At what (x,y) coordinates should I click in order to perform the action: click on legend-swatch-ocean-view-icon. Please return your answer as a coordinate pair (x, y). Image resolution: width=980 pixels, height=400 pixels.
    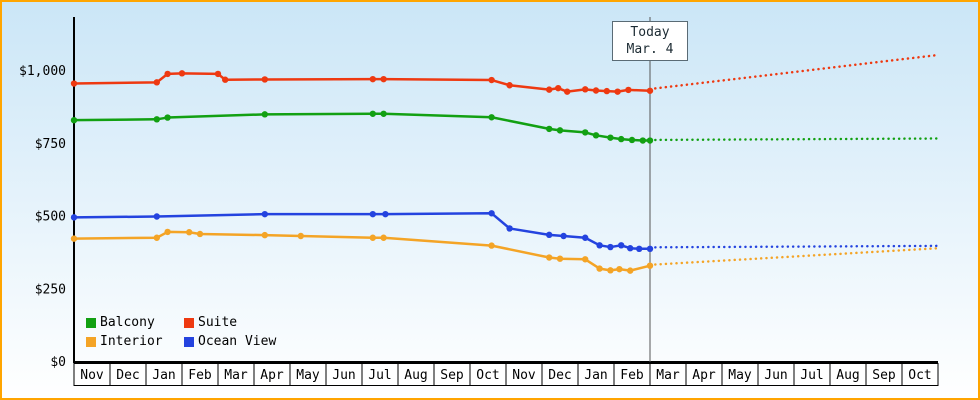
    Looking at the image, I should click on (189, 341).